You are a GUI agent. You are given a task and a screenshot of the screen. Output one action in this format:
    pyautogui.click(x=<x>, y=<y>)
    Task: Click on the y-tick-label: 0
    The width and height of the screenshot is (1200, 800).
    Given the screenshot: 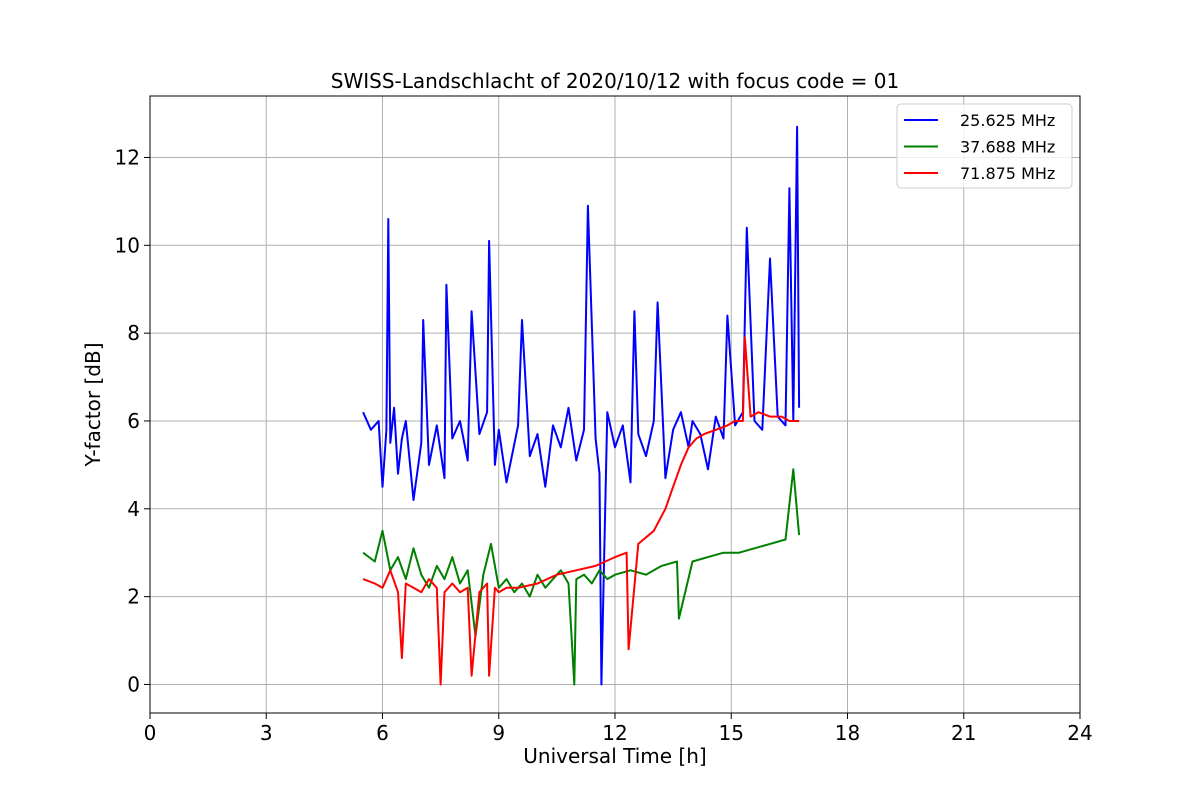 What is the action you would take?
    pyautogui.click(x=133, y=684)
    